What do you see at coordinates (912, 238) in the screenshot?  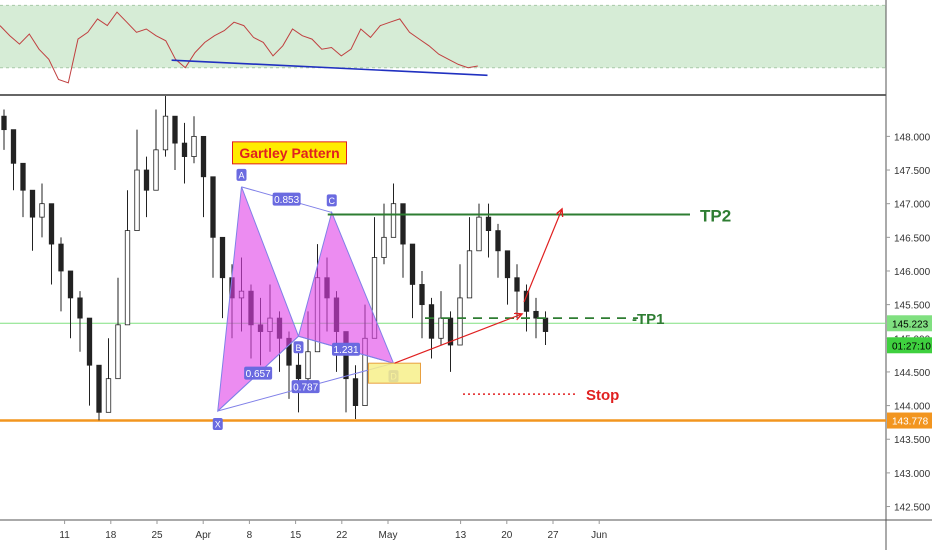 I see `price-ytick-label: 146.500` at bounding box center [912, 238].